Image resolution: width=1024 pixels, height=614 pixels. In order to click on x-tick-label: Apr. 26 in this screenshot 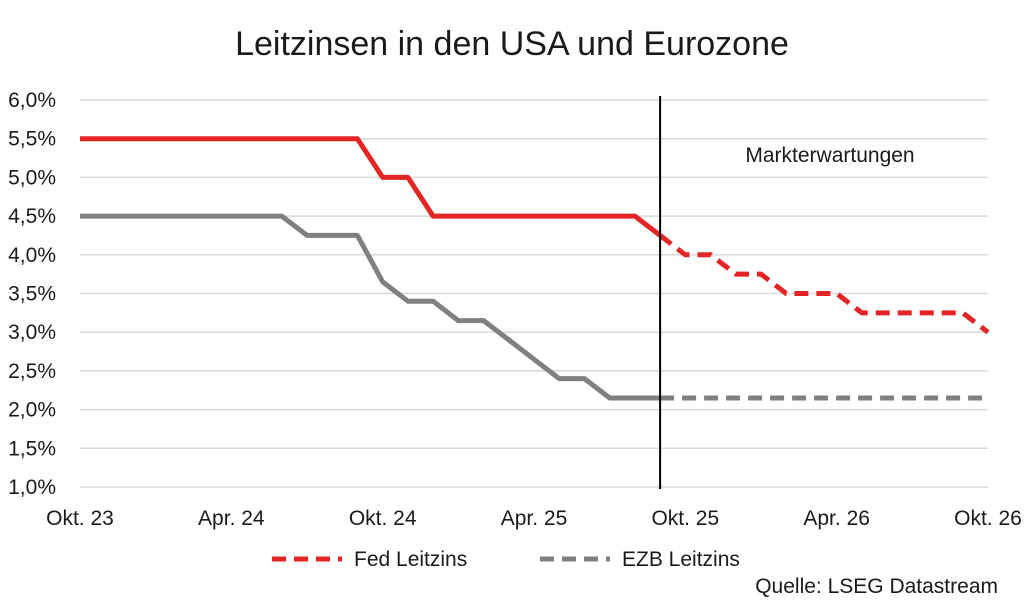, I will do `click(836, 518)`.